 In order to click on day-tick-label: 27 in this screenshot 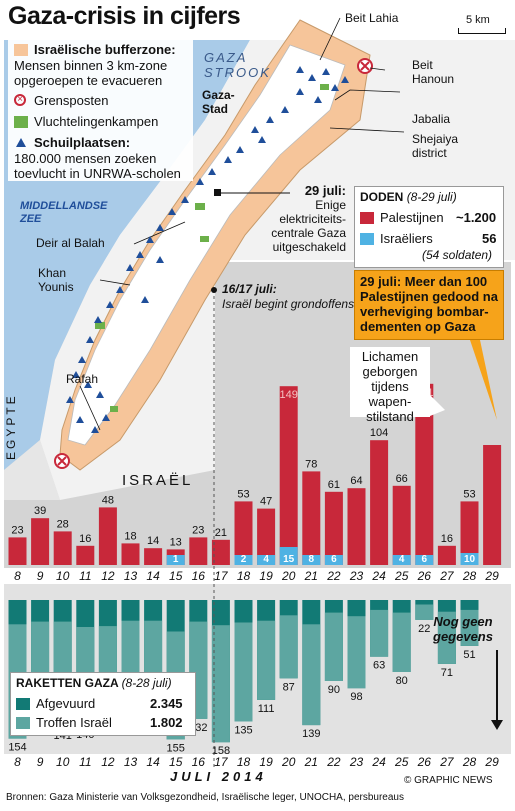, I will do `click(447, 762)`.